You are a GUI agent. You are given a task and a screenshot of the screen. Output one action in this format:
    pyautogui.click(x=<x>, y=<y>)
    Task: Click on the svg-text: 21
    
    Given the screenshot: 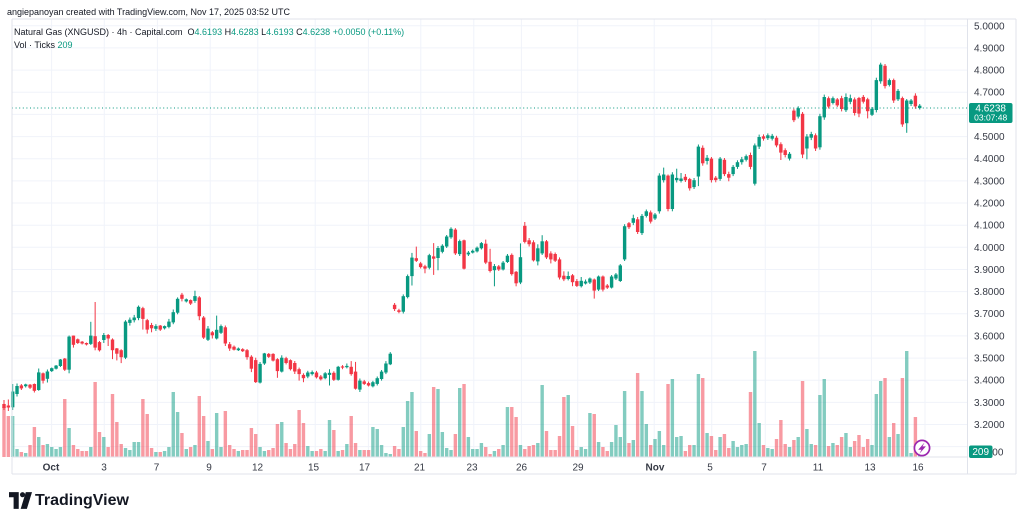 What is the action you would take?
    pyautogui.click(x=420, y=468)
    